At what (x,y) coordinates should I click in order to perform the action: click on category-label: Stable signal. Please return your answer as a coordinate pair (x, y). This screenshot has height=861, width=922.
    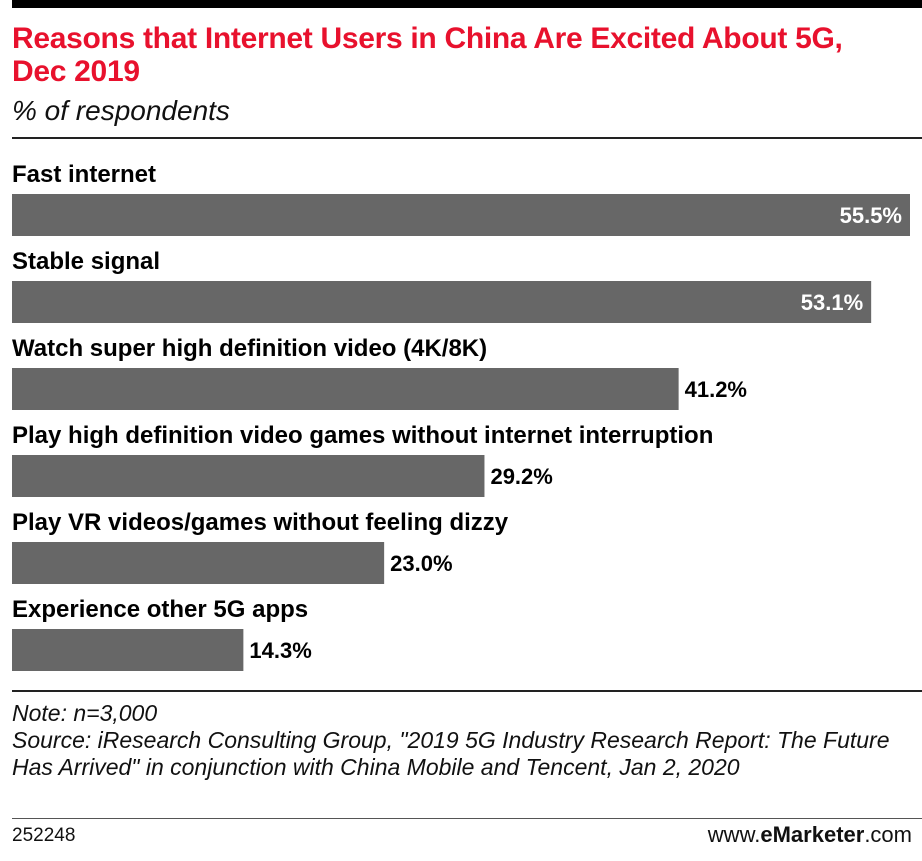
    Looking at the image, I should click on (86, 261).